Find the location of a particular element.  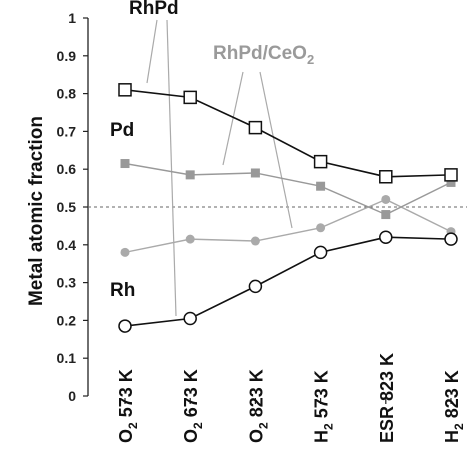

annotation-rhpd-ceo2-sub: 2 is located at coordinates (310, 59).